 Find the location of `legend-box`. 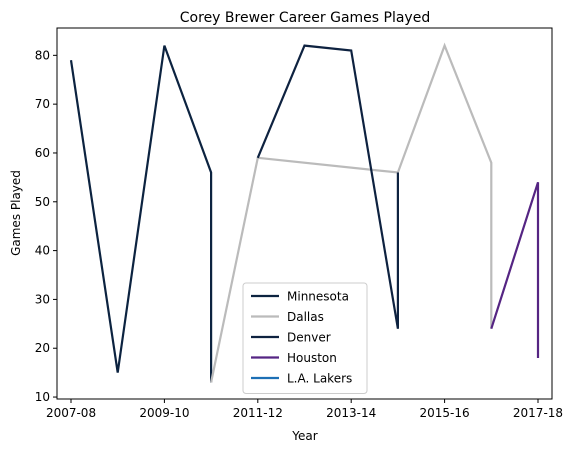

legend-box is located at coordinates (305, 338).